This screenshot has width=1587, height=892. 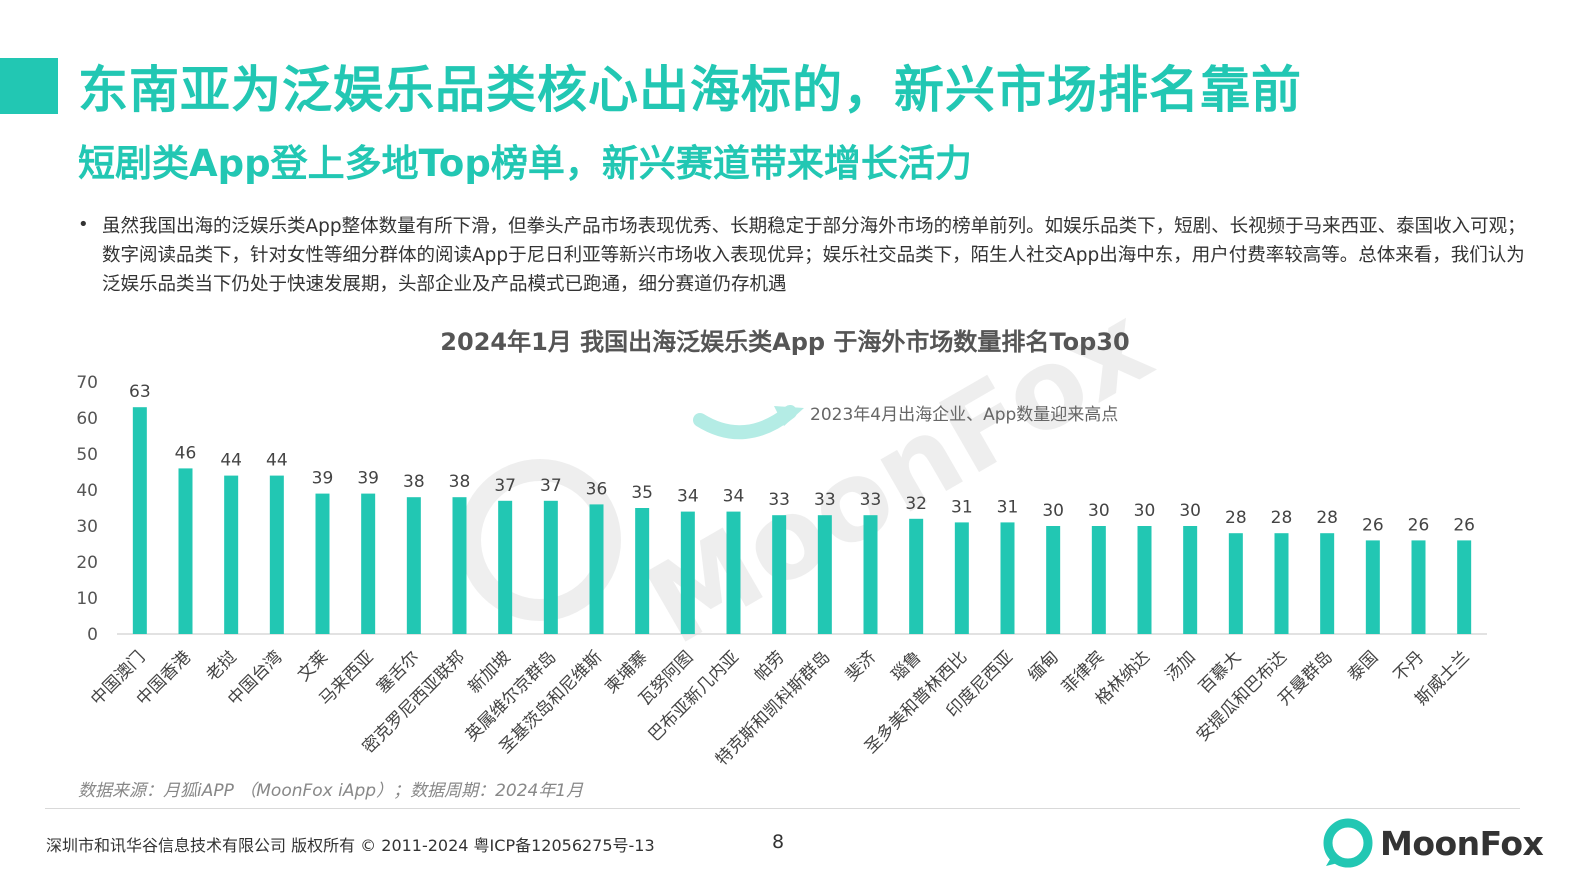 I want to click on annotation-group: 2023年4月出海企业、App数量迎来高点, so click(x=905, y=422).